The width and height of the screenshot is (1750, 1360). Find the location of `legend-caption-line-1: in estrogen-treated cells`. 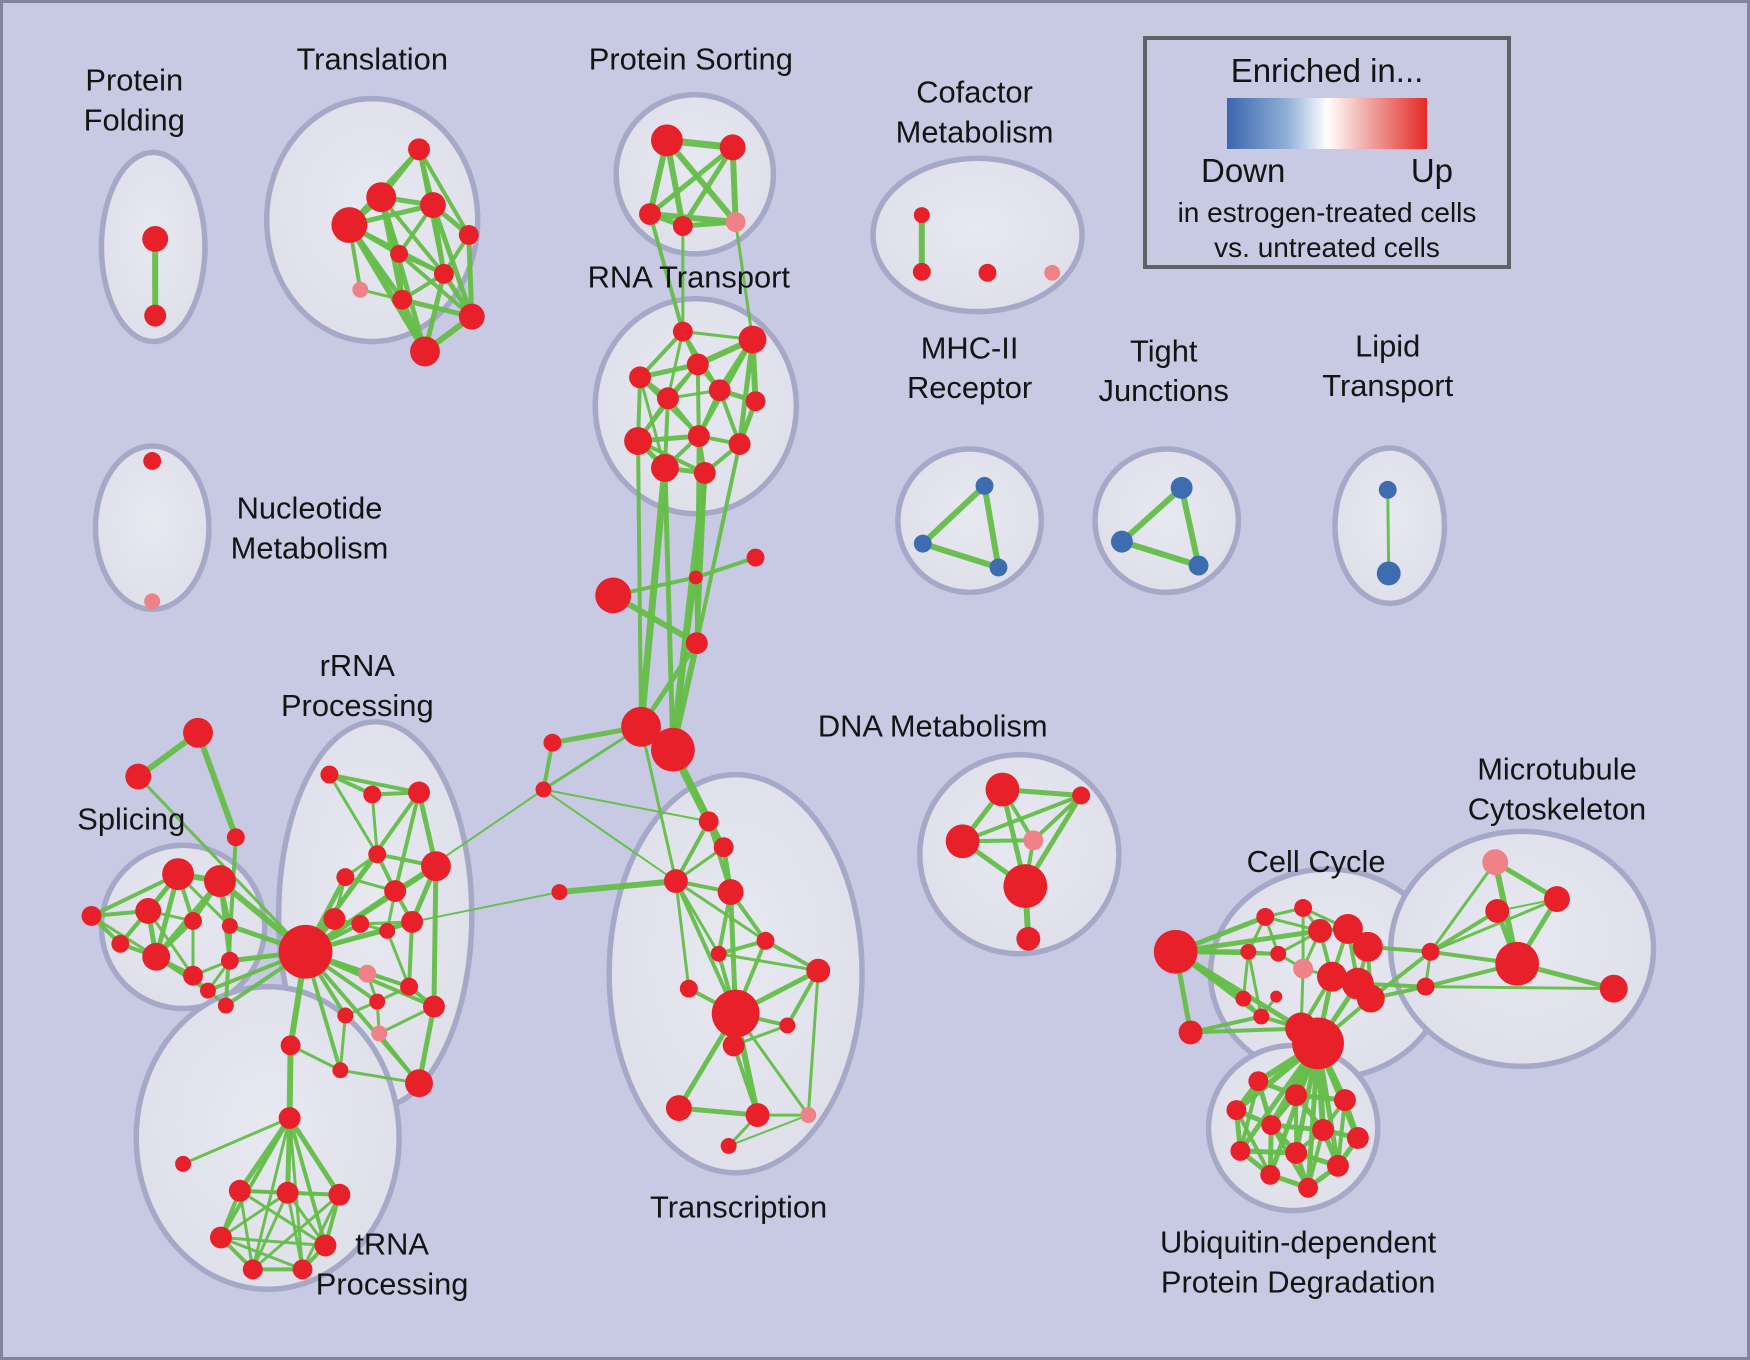

legend-caption-line-1: in estrogen-treated cells is located at coordinates (1327, 212).